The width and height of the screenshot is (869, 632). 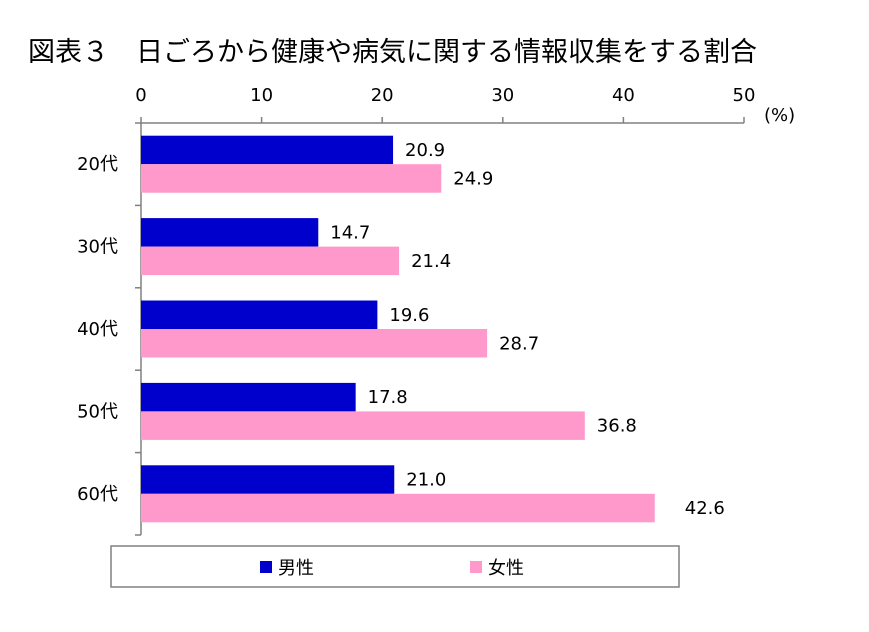 I want to click on x-axis-unit: (%), so click(x=779, y=115).